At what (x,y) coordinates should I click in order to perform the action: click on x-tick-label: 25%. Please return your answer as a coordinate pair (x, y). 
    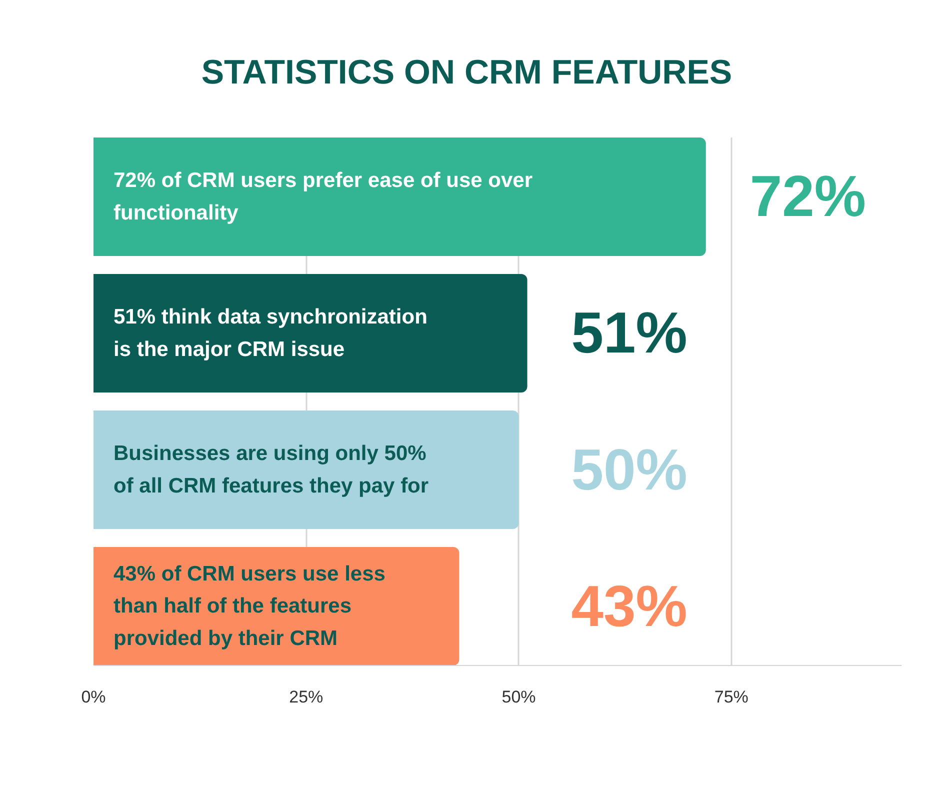
    Looking at the image, I should click on (306, 697).